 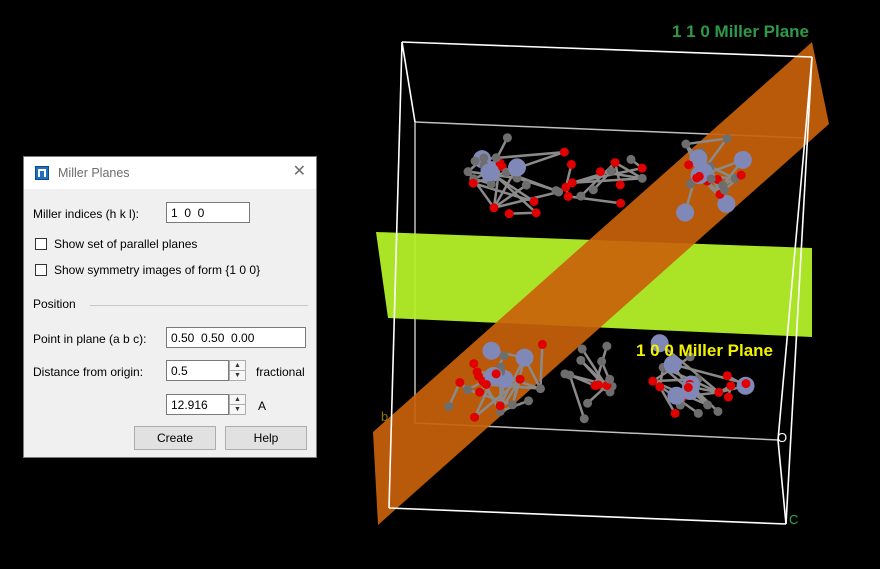 I want to click on create-button: Create, so click(x=175, y=438).